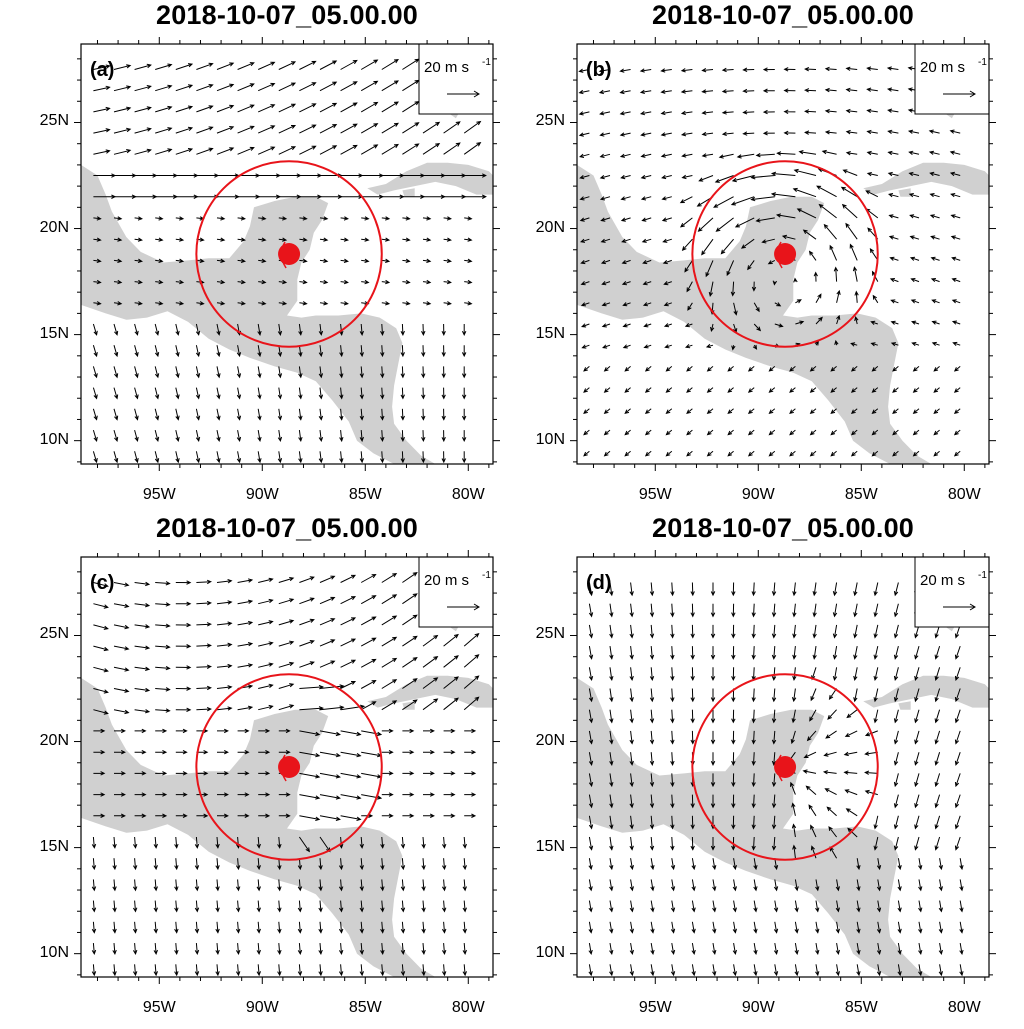  I want to click on reference-vector-exponent: -1, so click(982, 575).